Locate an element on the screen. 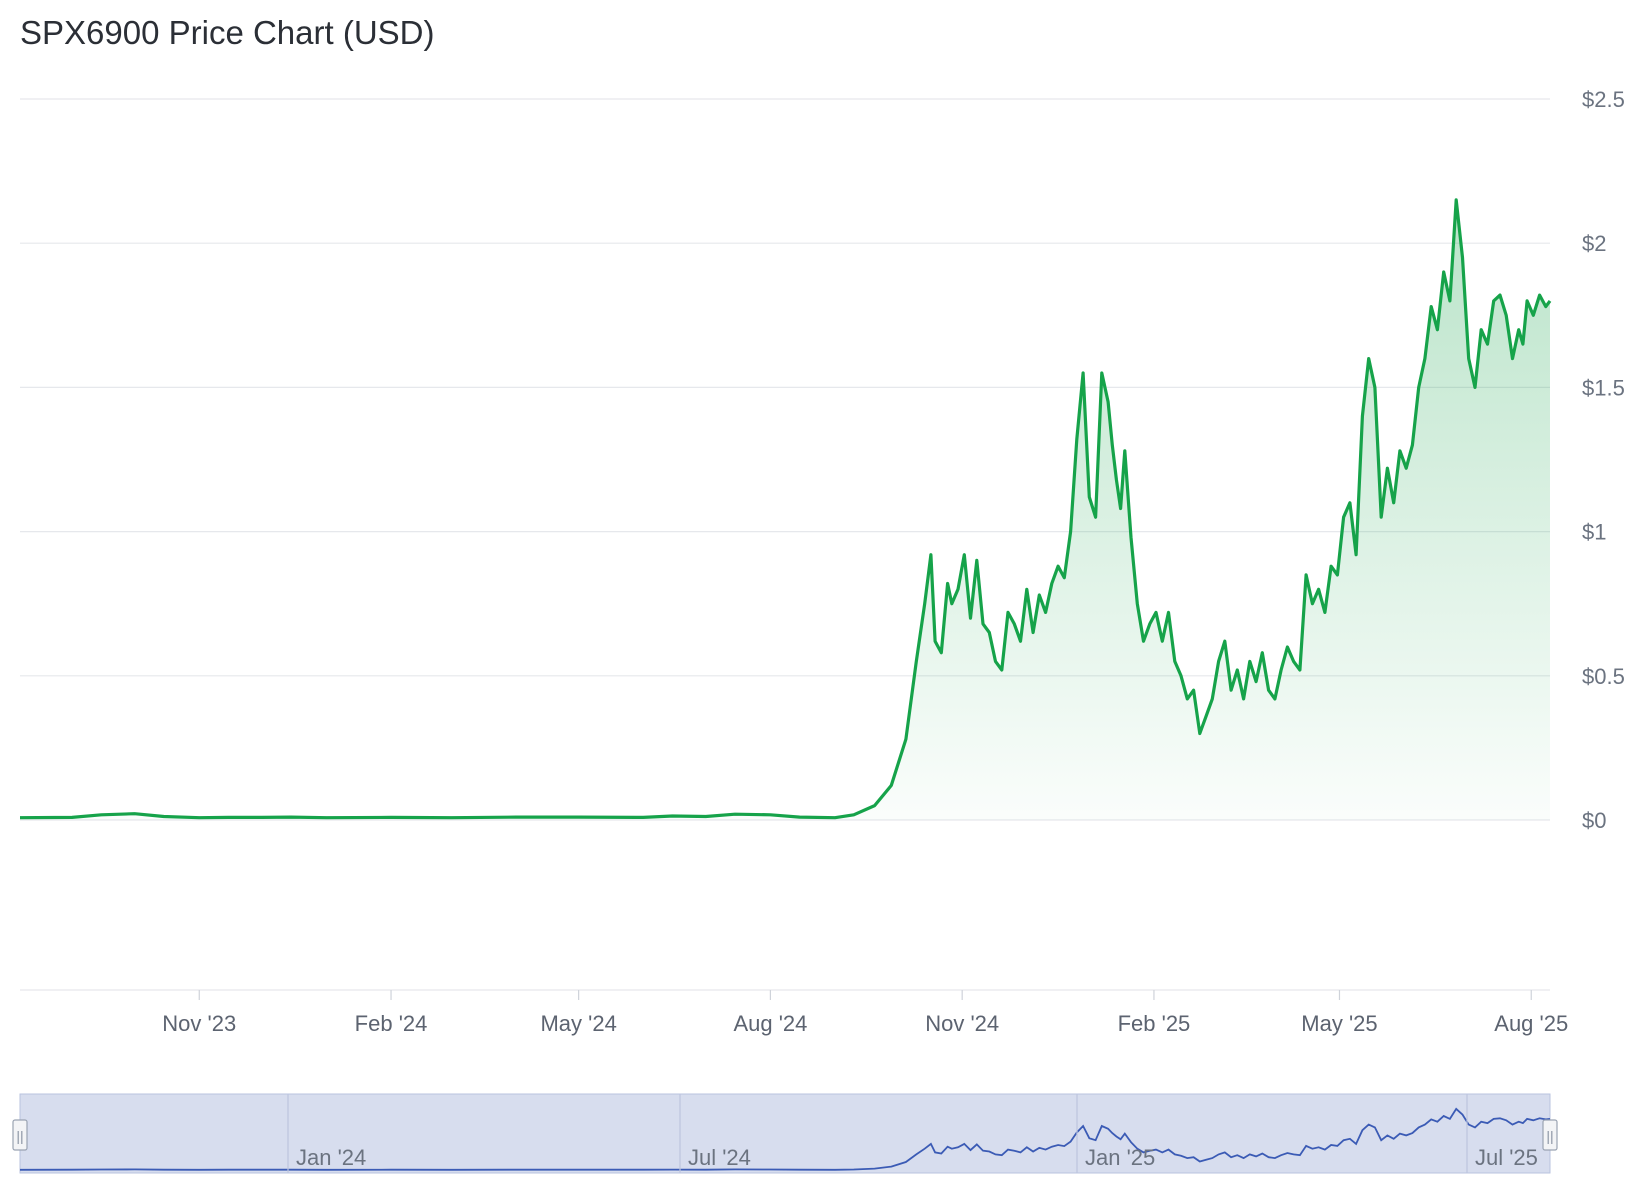 The image size is (1644, 1200). navigator-tick-label: Jul '24 is located at coordinates (719, 1157).